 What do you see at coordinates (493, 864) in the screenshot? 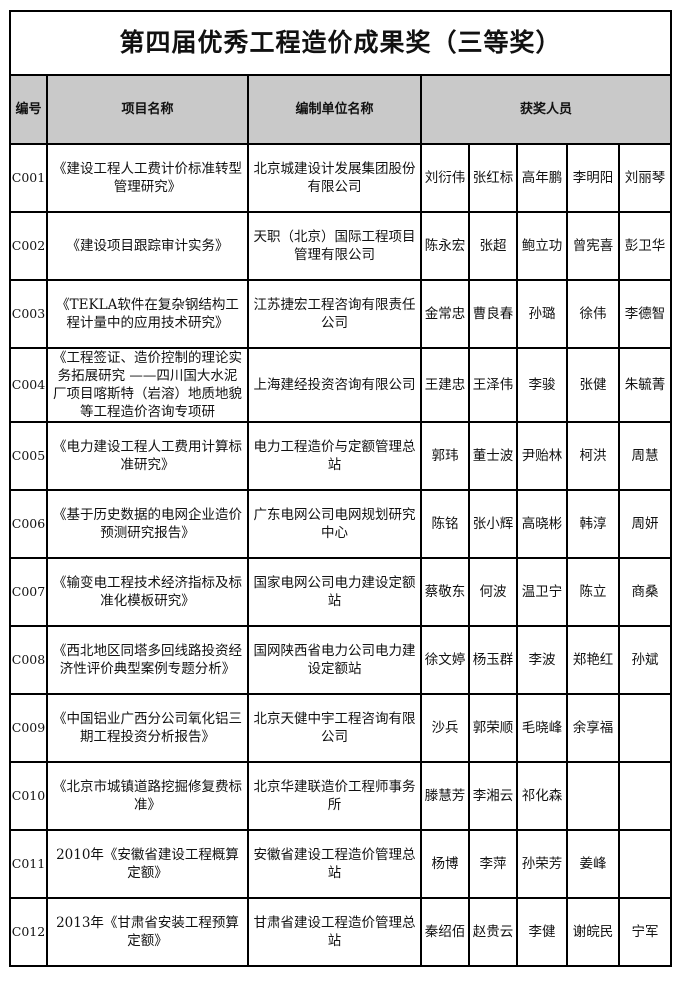
I see `row-person: 李萍` at bounding box center [493, 864].